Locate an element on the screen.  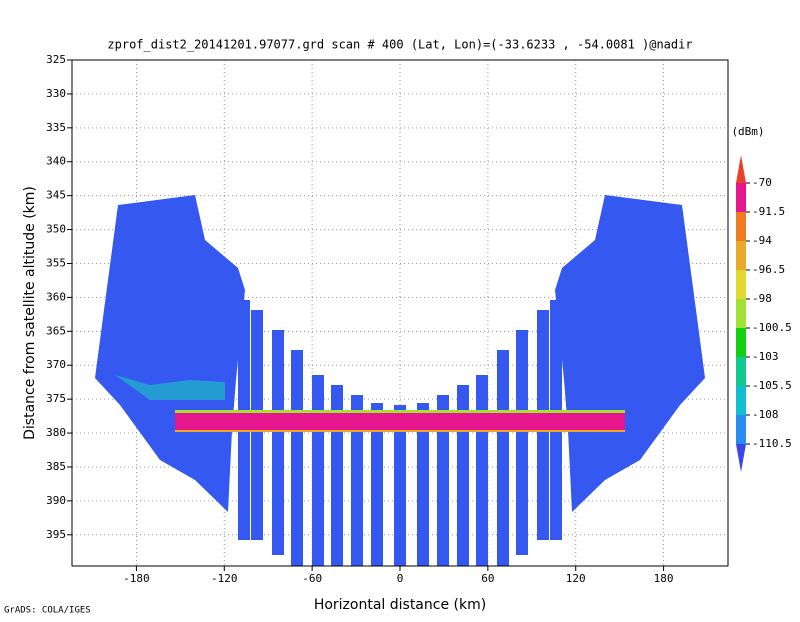
y-tick-label: 375 is located at coordinates (56, 398).